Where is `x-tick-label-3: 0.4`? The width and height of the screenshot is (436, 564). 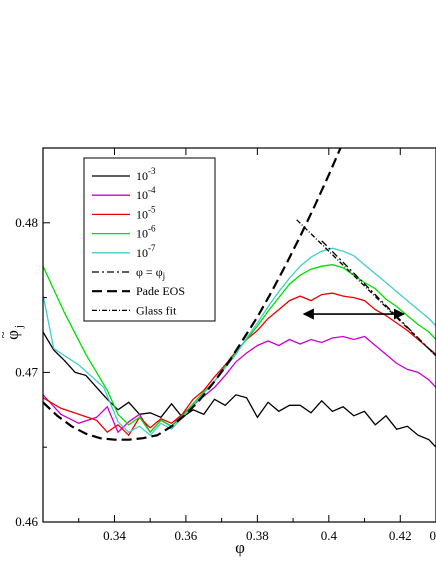
x-tick-label-3: 0.4 is located at coordinates (329, 535).